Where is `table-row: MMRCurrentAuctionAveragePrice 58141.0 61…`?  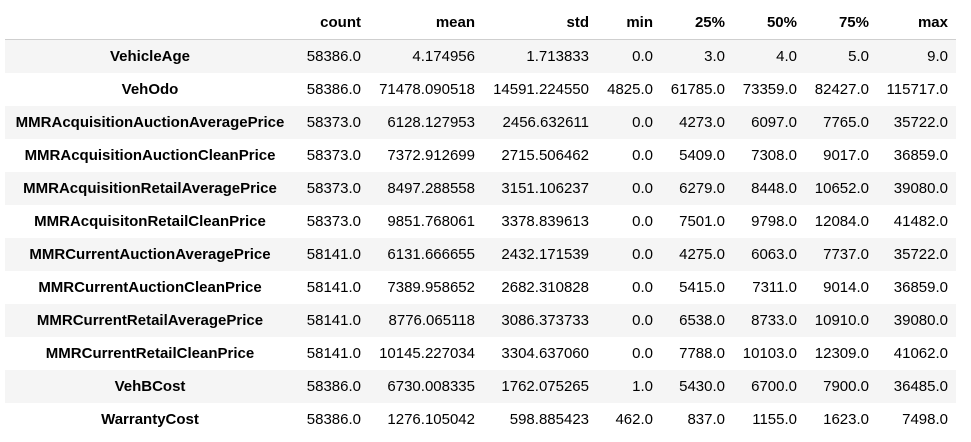 table-row: MMRCurrentAuctionAveragePrice 58141.0 61… is located at coordinates (480, 254).